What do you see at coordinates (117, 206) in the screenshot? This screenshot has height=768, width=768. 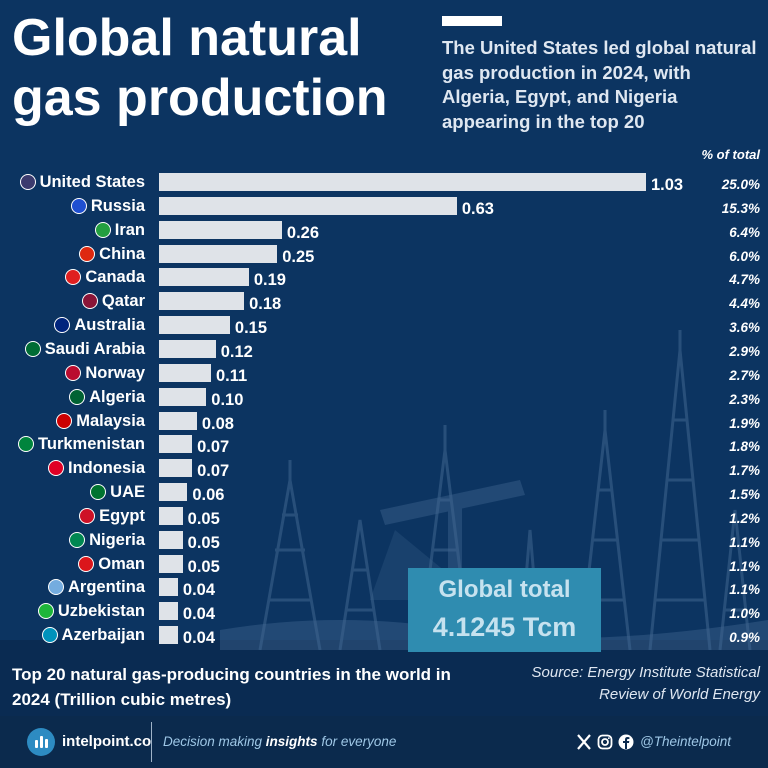 I see `country-label: Russia` at bounding box center [117, 206].